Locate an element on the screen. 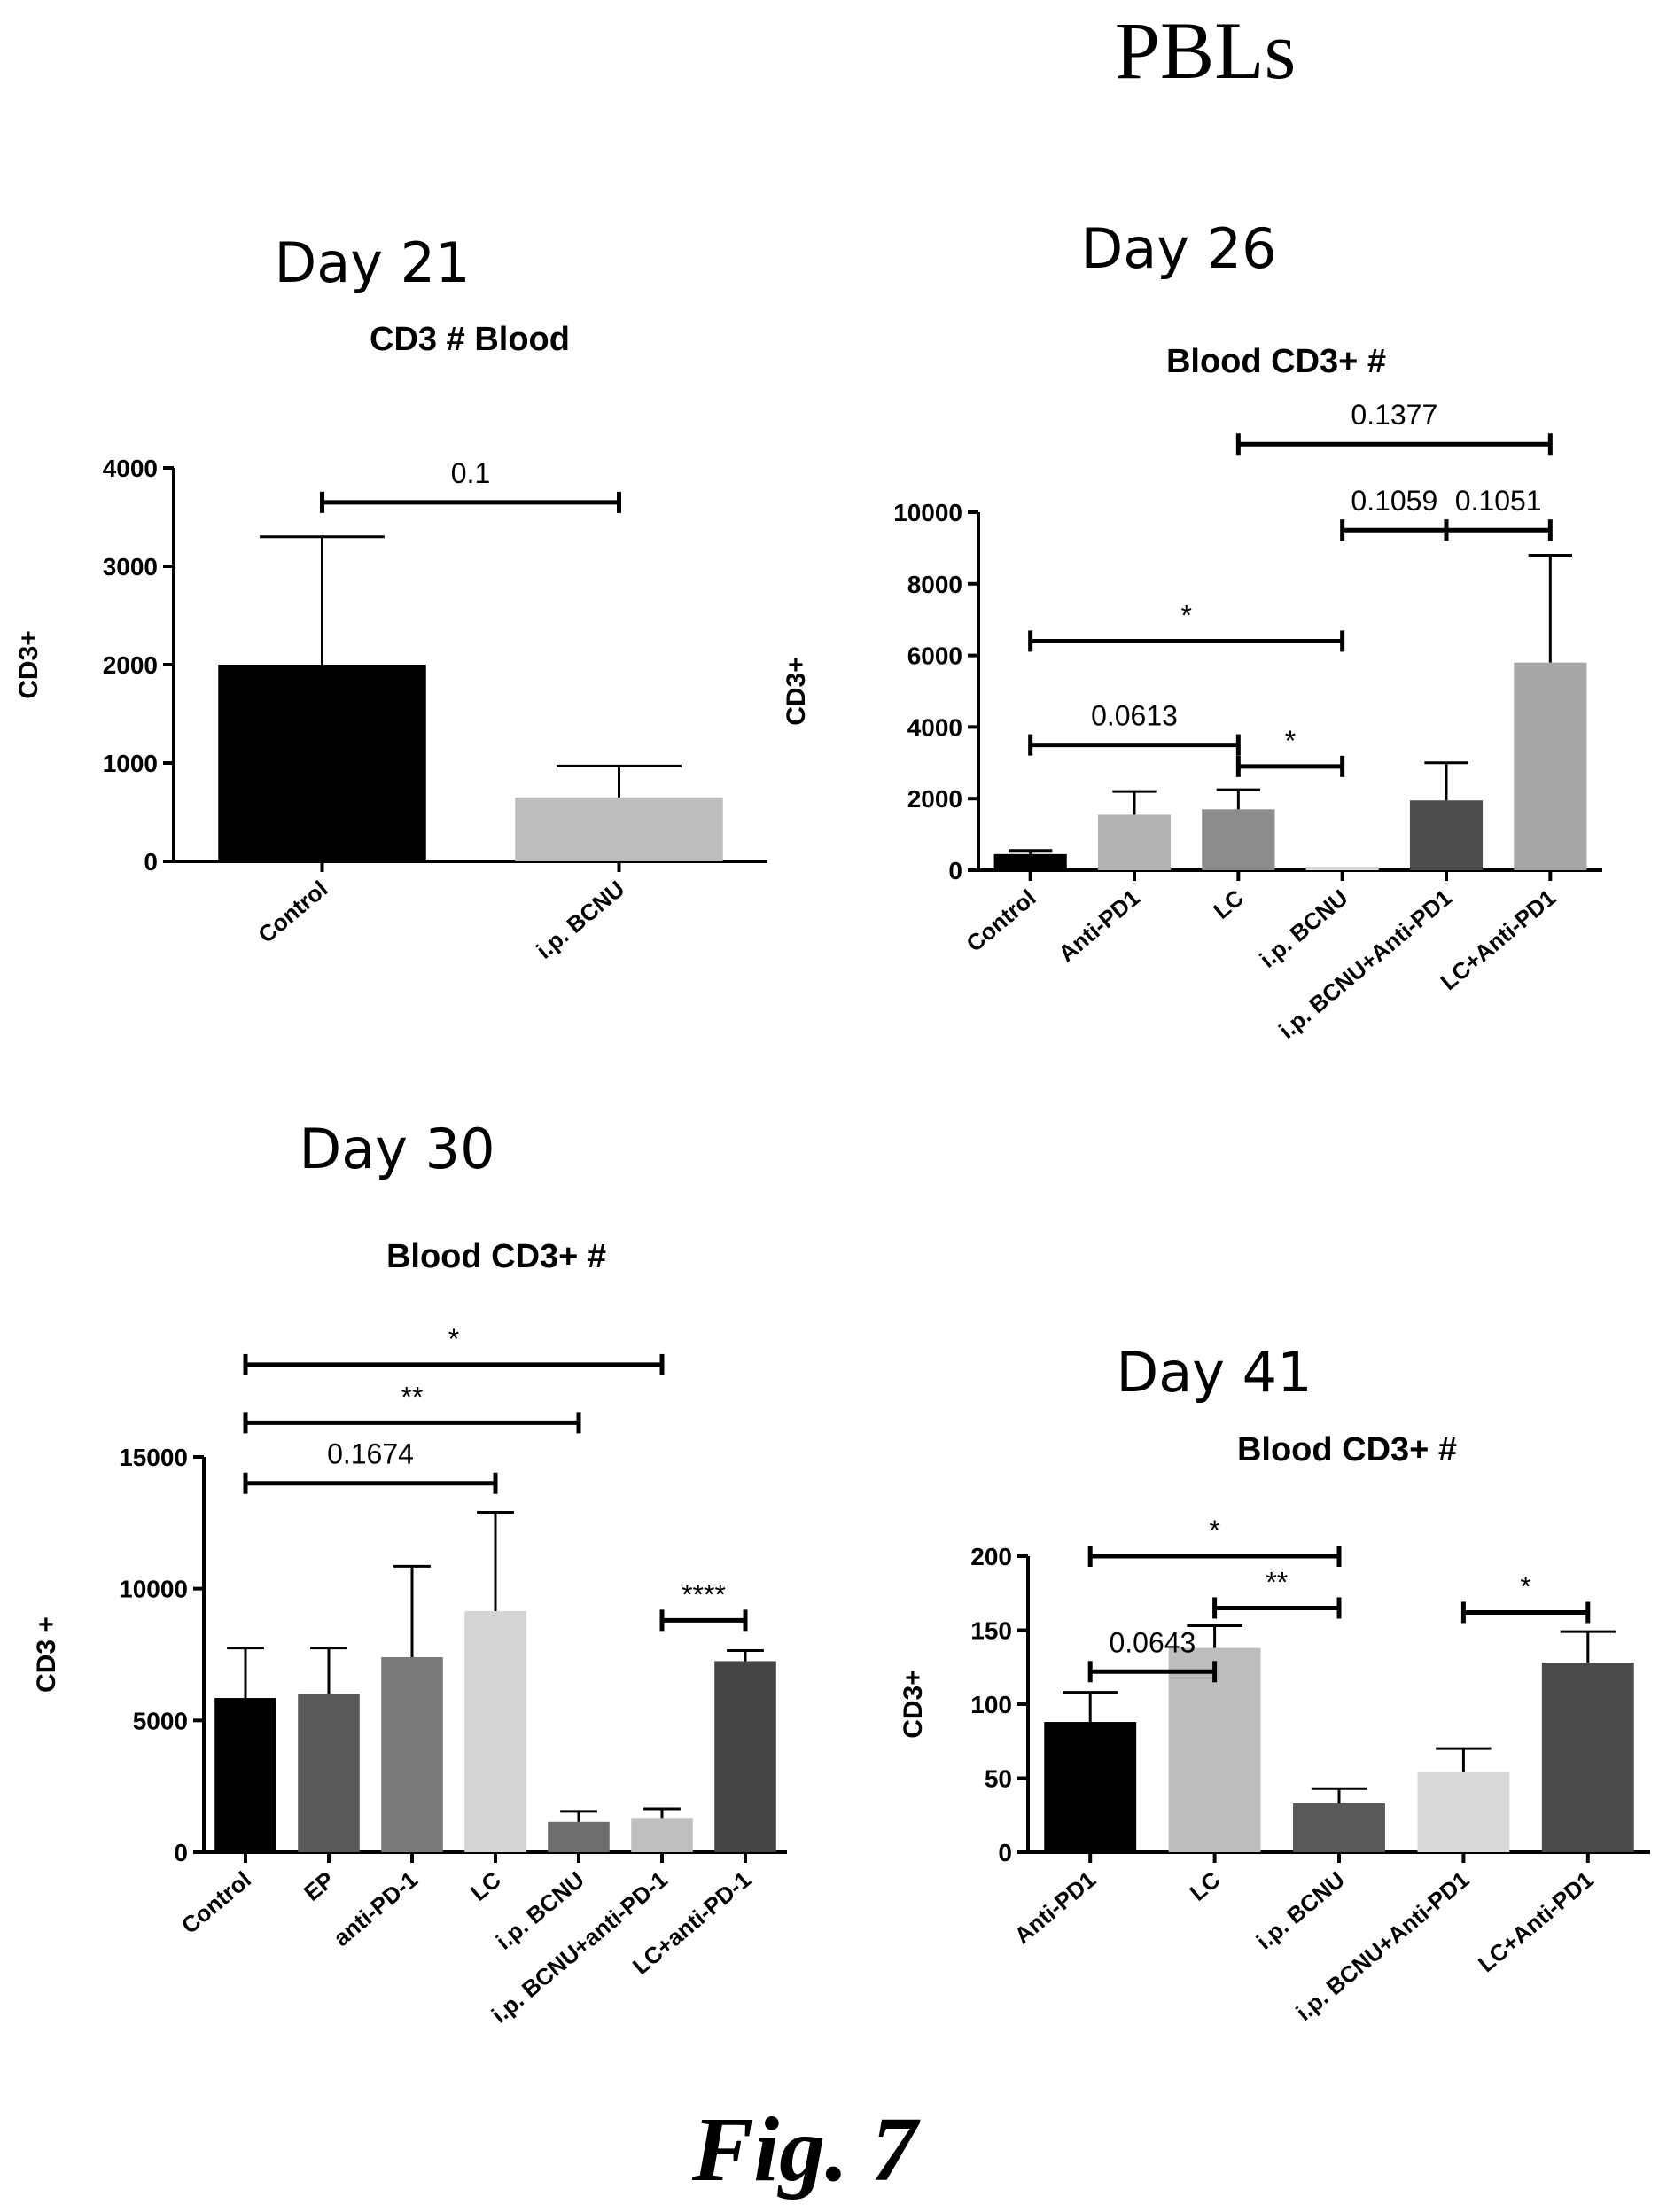 The image size is (1659, 2212). page-title: PBLs is located at coordinates (1206, 50).